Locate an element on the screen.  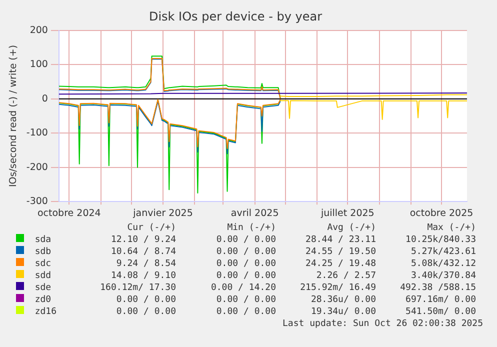
text: Max (-/+) is located at coordinates (451, 228).